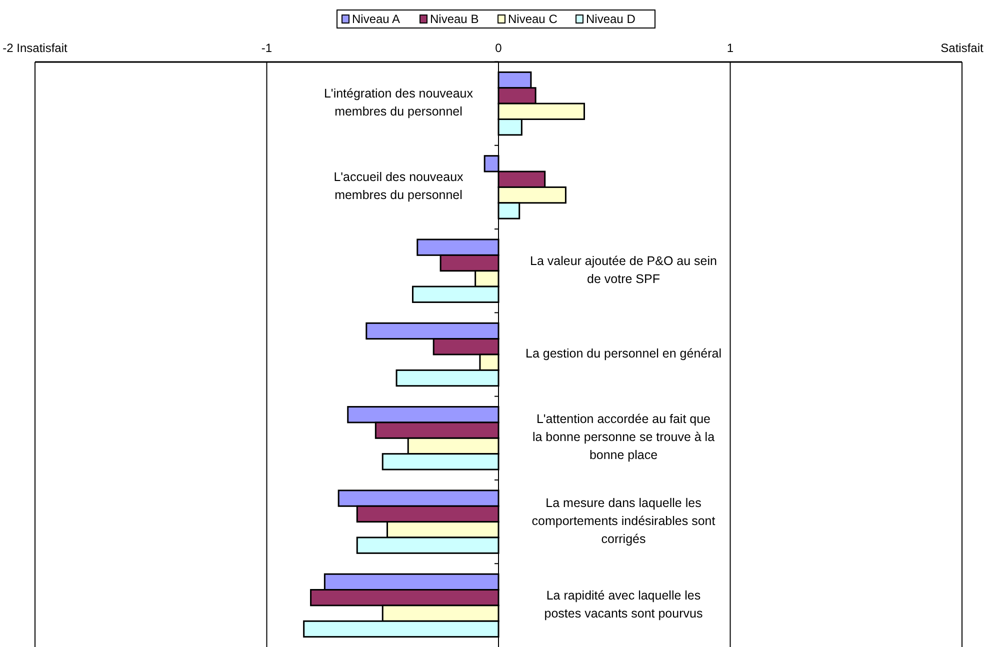 The width and height of the screenshot is (992, 647). I want to click on x-tick-label: 0, so click(498, 48).